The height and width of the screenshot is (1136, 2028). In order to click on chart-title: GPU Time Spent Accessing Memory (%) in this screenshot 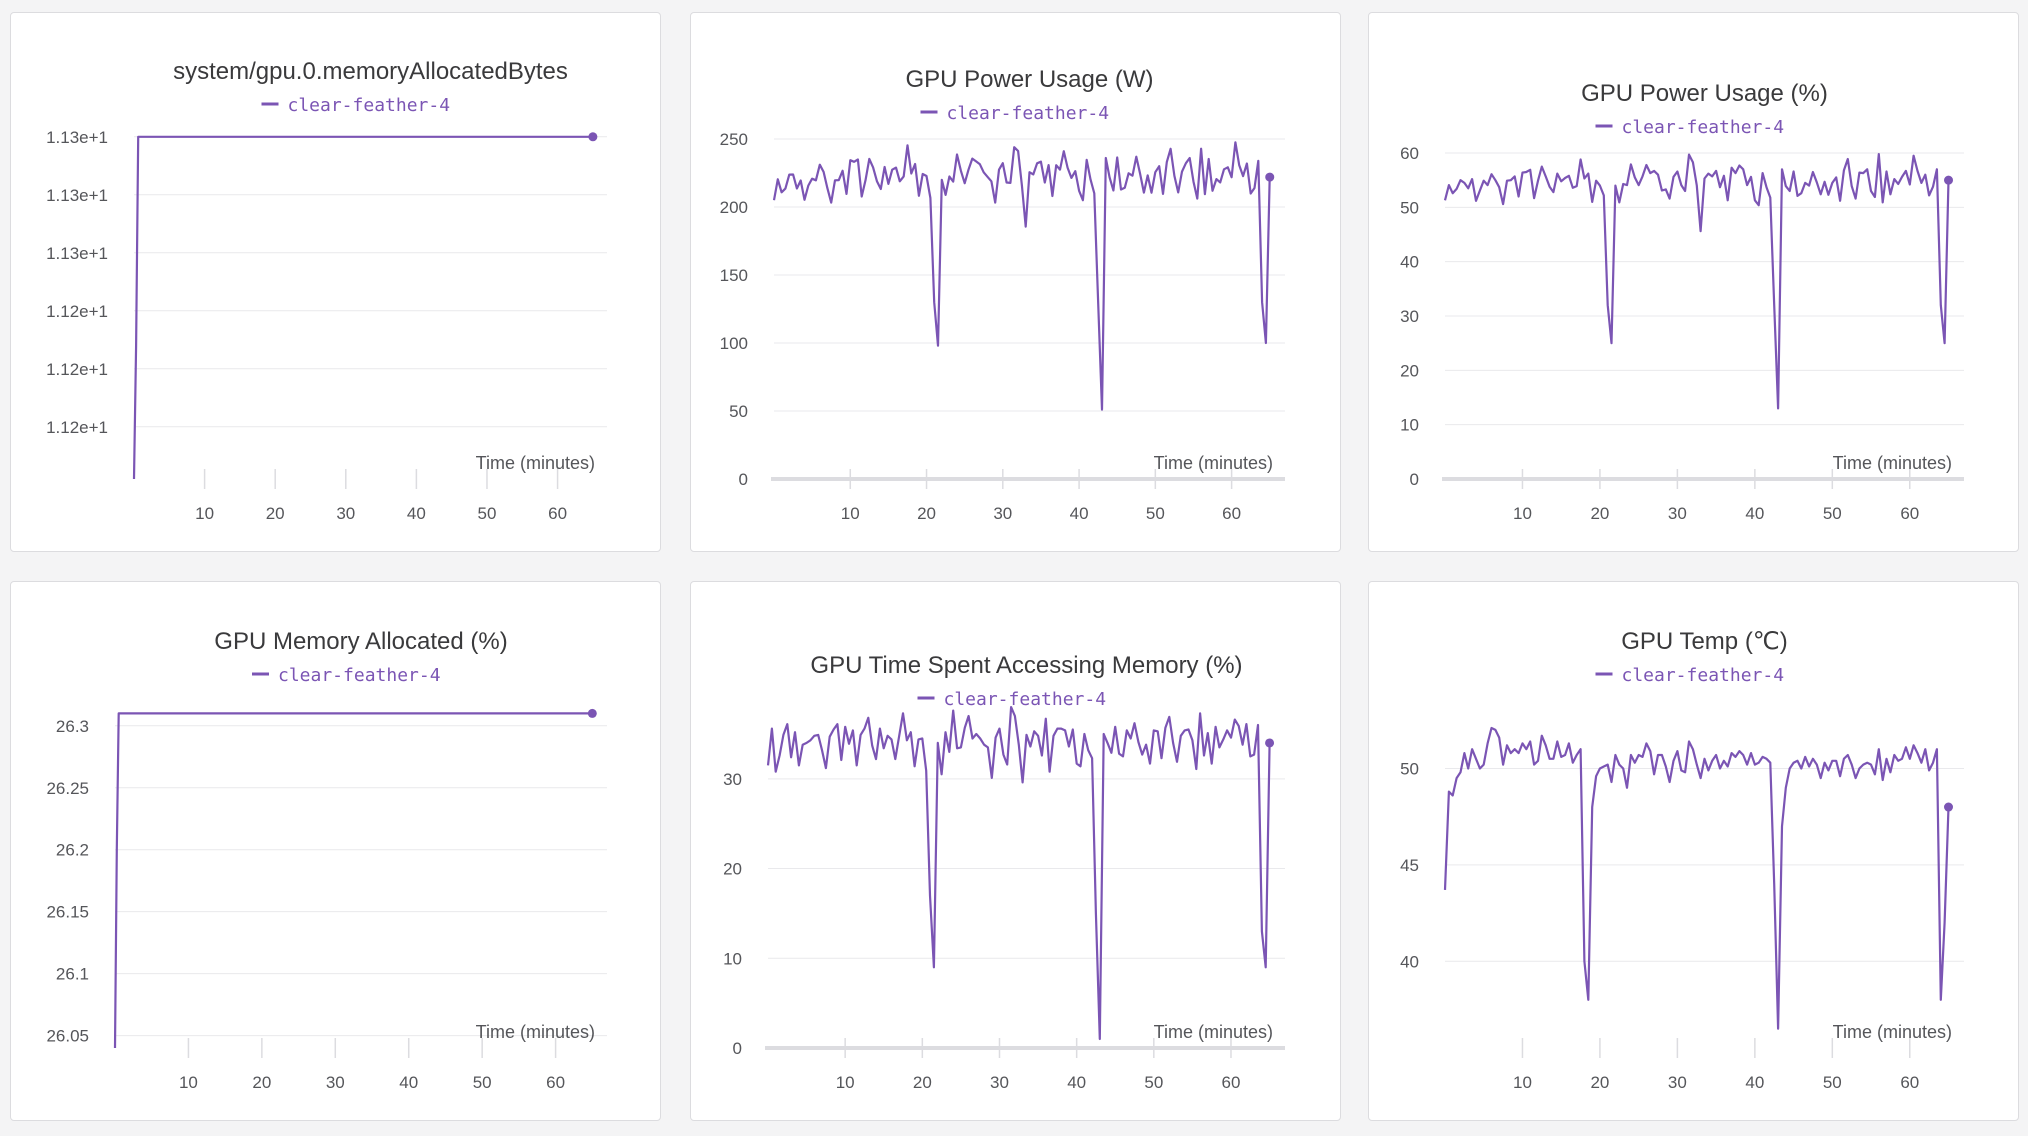, I will do `click(1026, 665)`.